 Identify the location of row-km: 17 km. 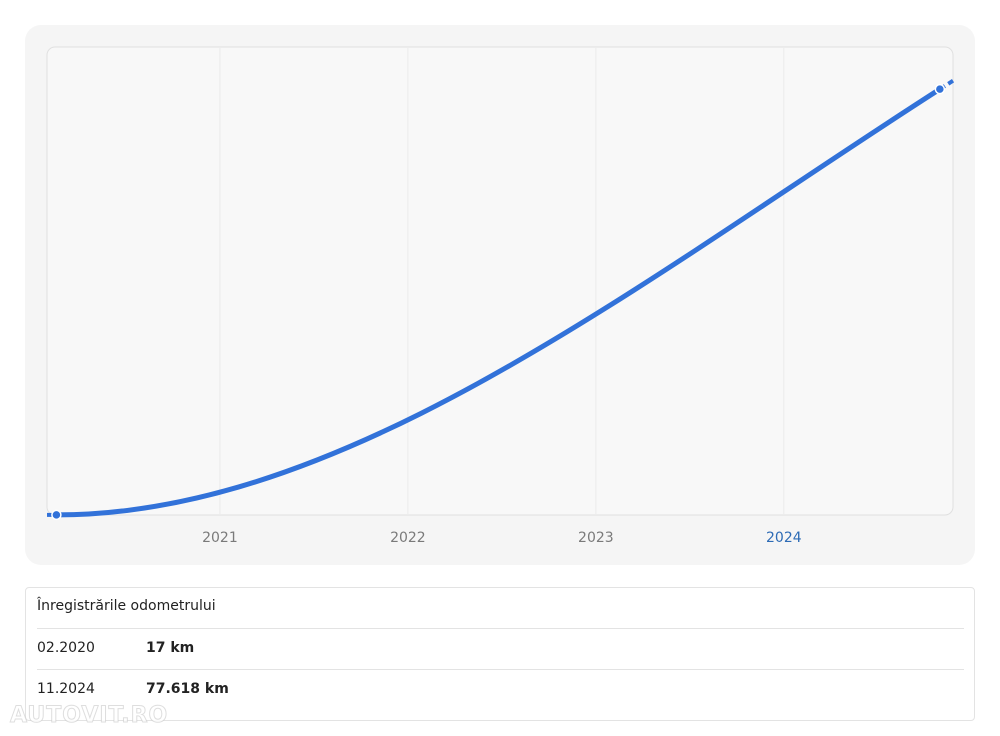
(170, 648).